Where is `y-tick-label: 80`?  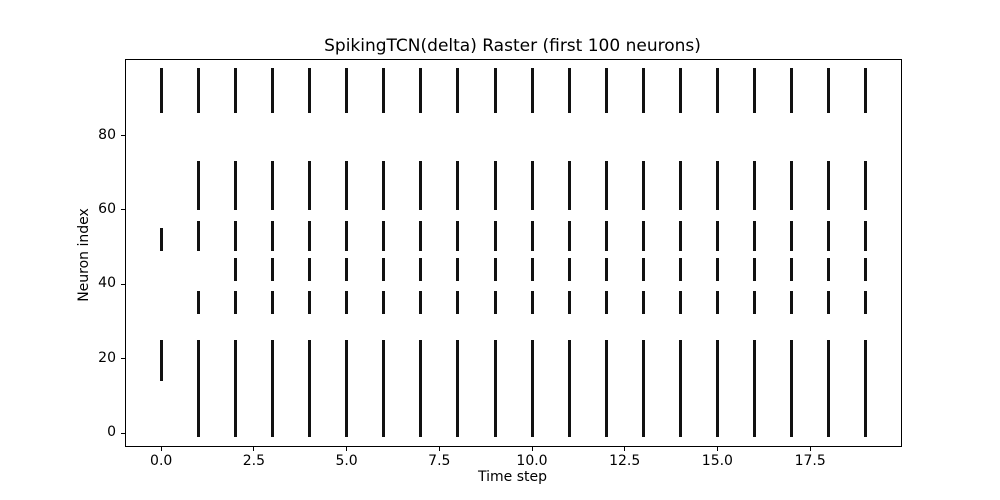
y-tick-label: 80 is located at coordinates (107, 134).